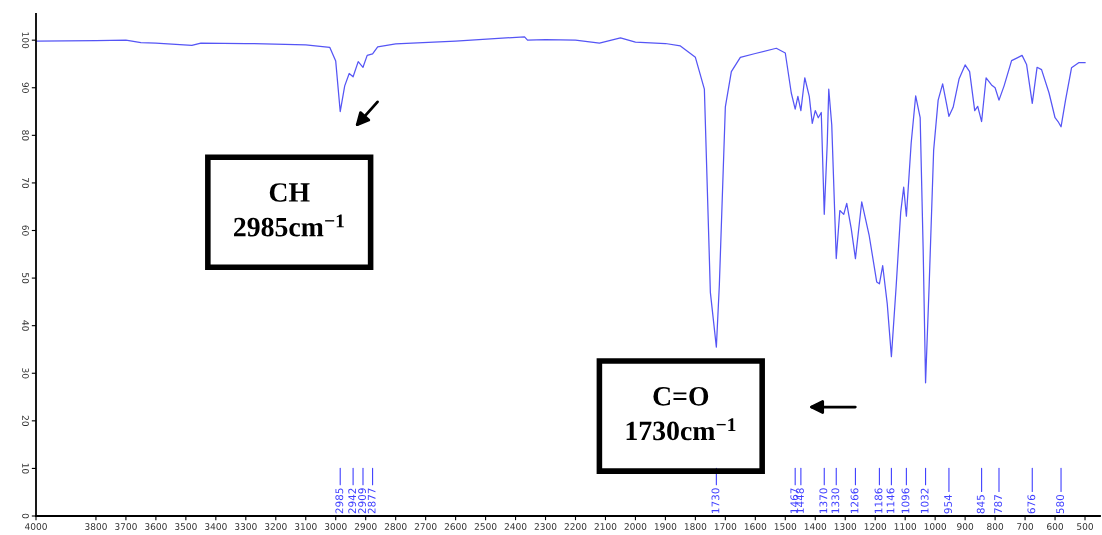 The width and height of the screenshot is (1102, 535). I want to click on annotation: 580, so click(1060, 504).